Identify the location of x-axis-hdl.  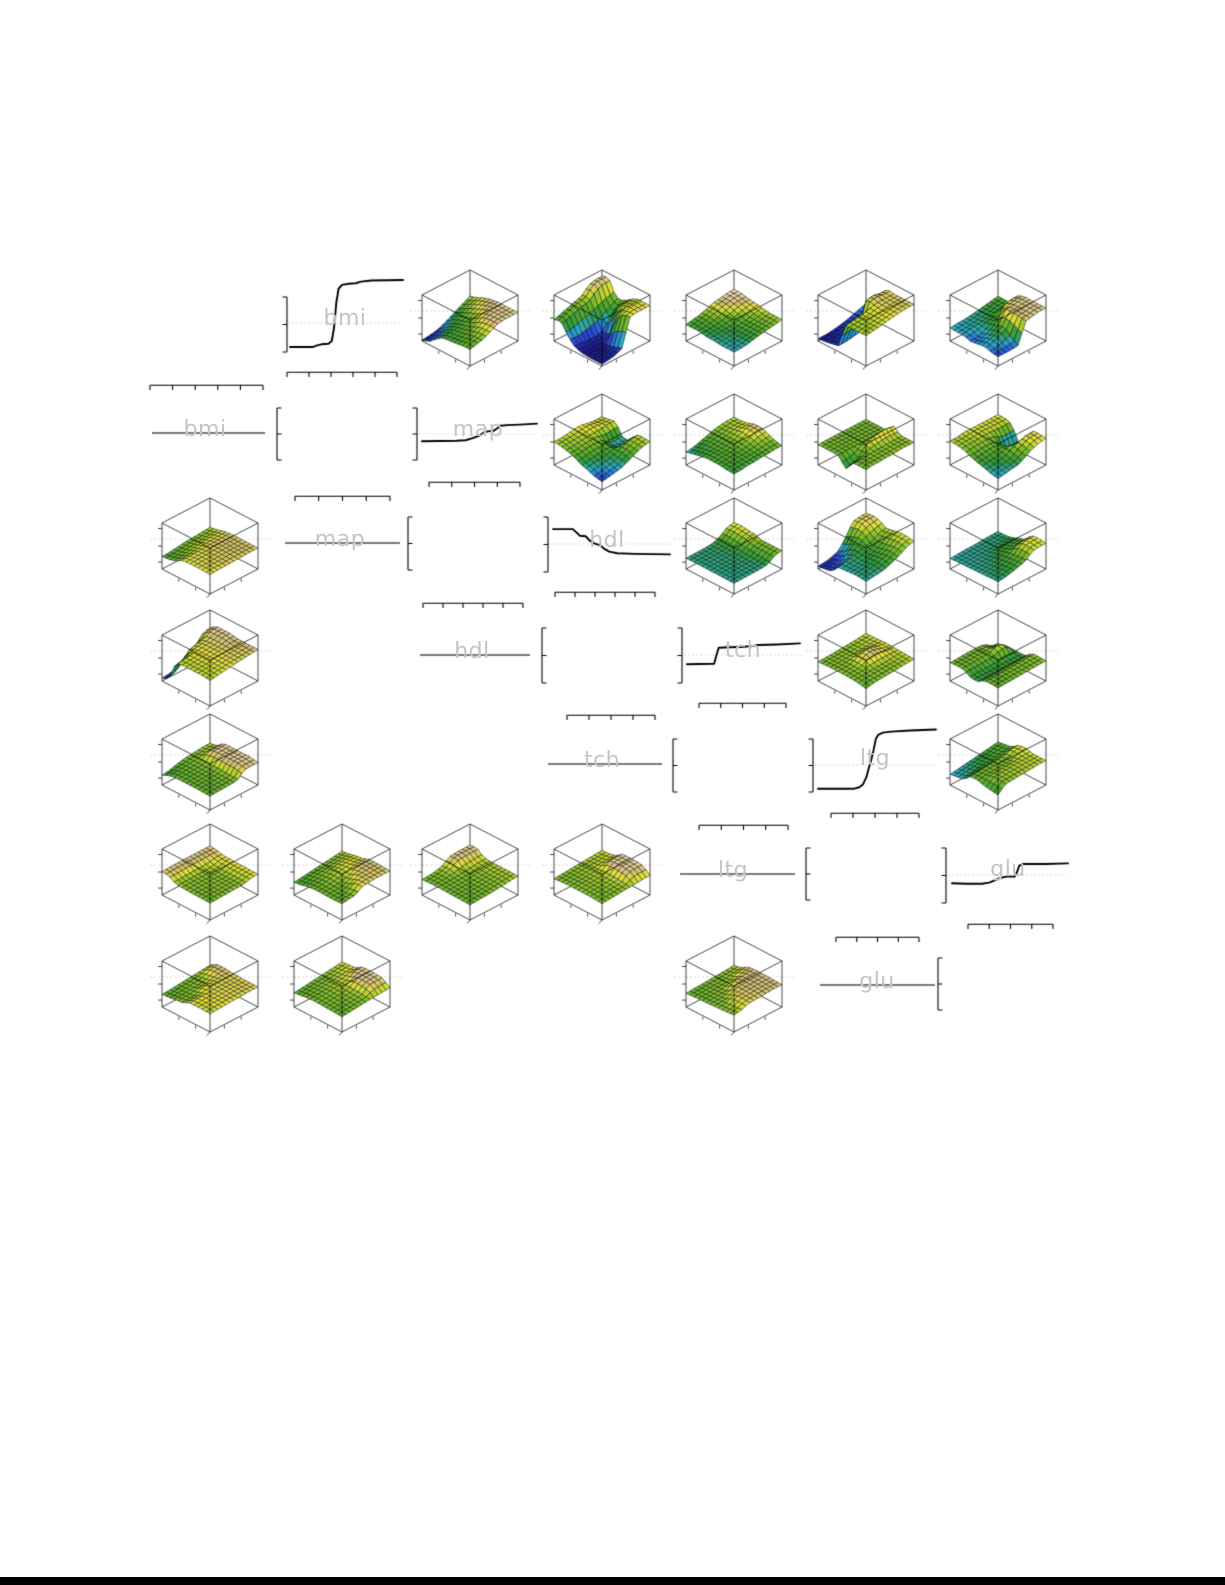
(605, 595).